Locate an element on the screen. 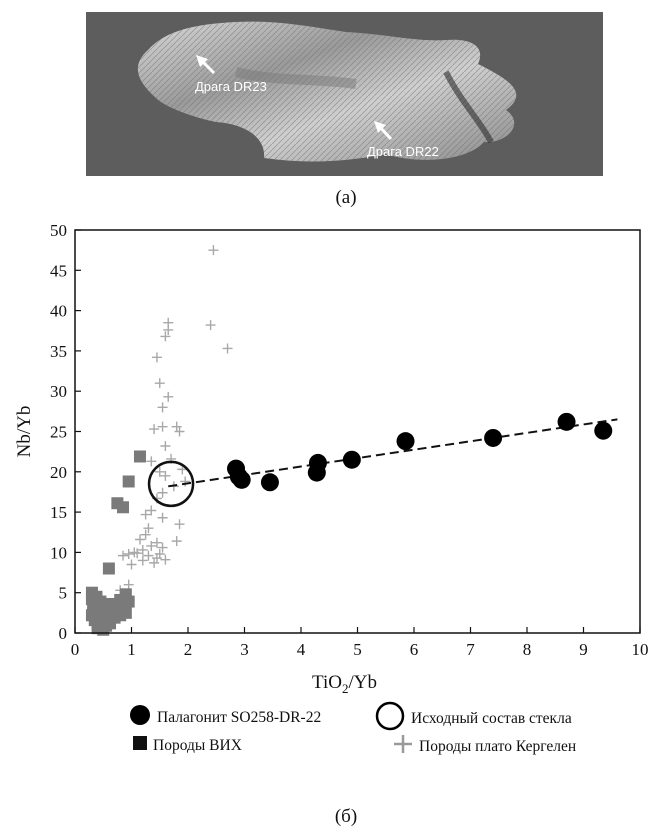  legend-item-kerguelen: Породы плато Кергелен is located at coordinates (484, 746).